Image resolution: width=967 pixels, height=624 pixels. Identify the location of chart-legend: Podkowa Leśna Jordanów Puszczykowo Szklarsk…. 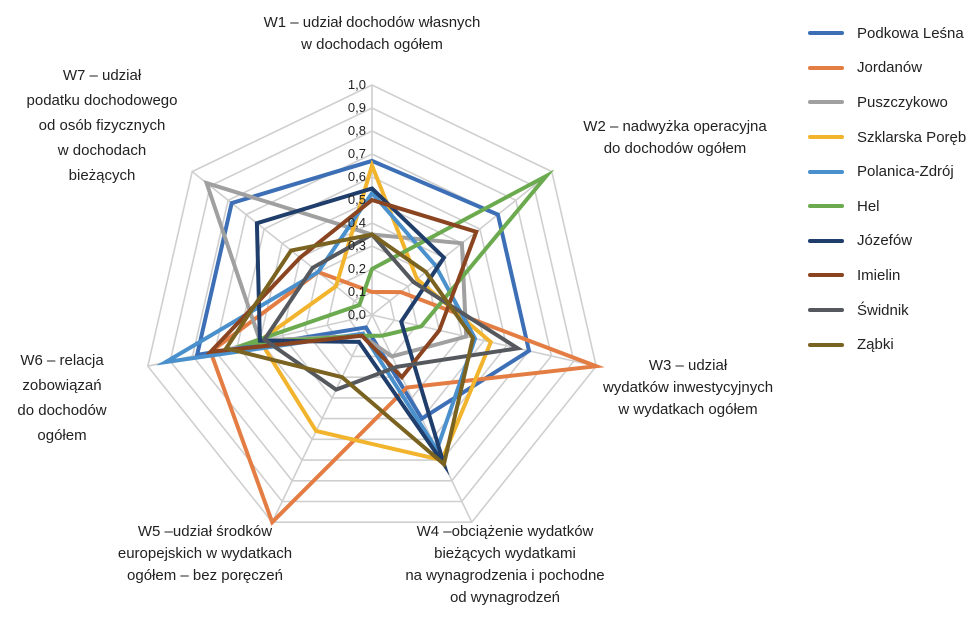
(887, 189).